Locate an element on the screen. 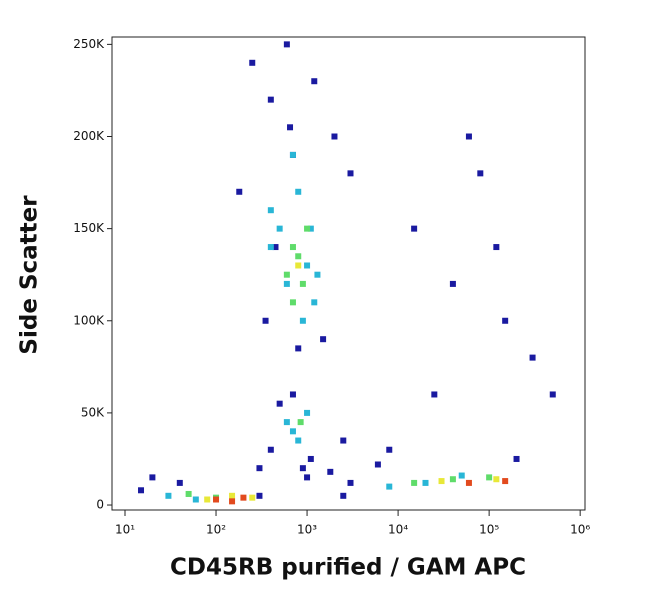 The image size is (650, 594). y-tick-label: 200K is located at coordinates (89, 136).